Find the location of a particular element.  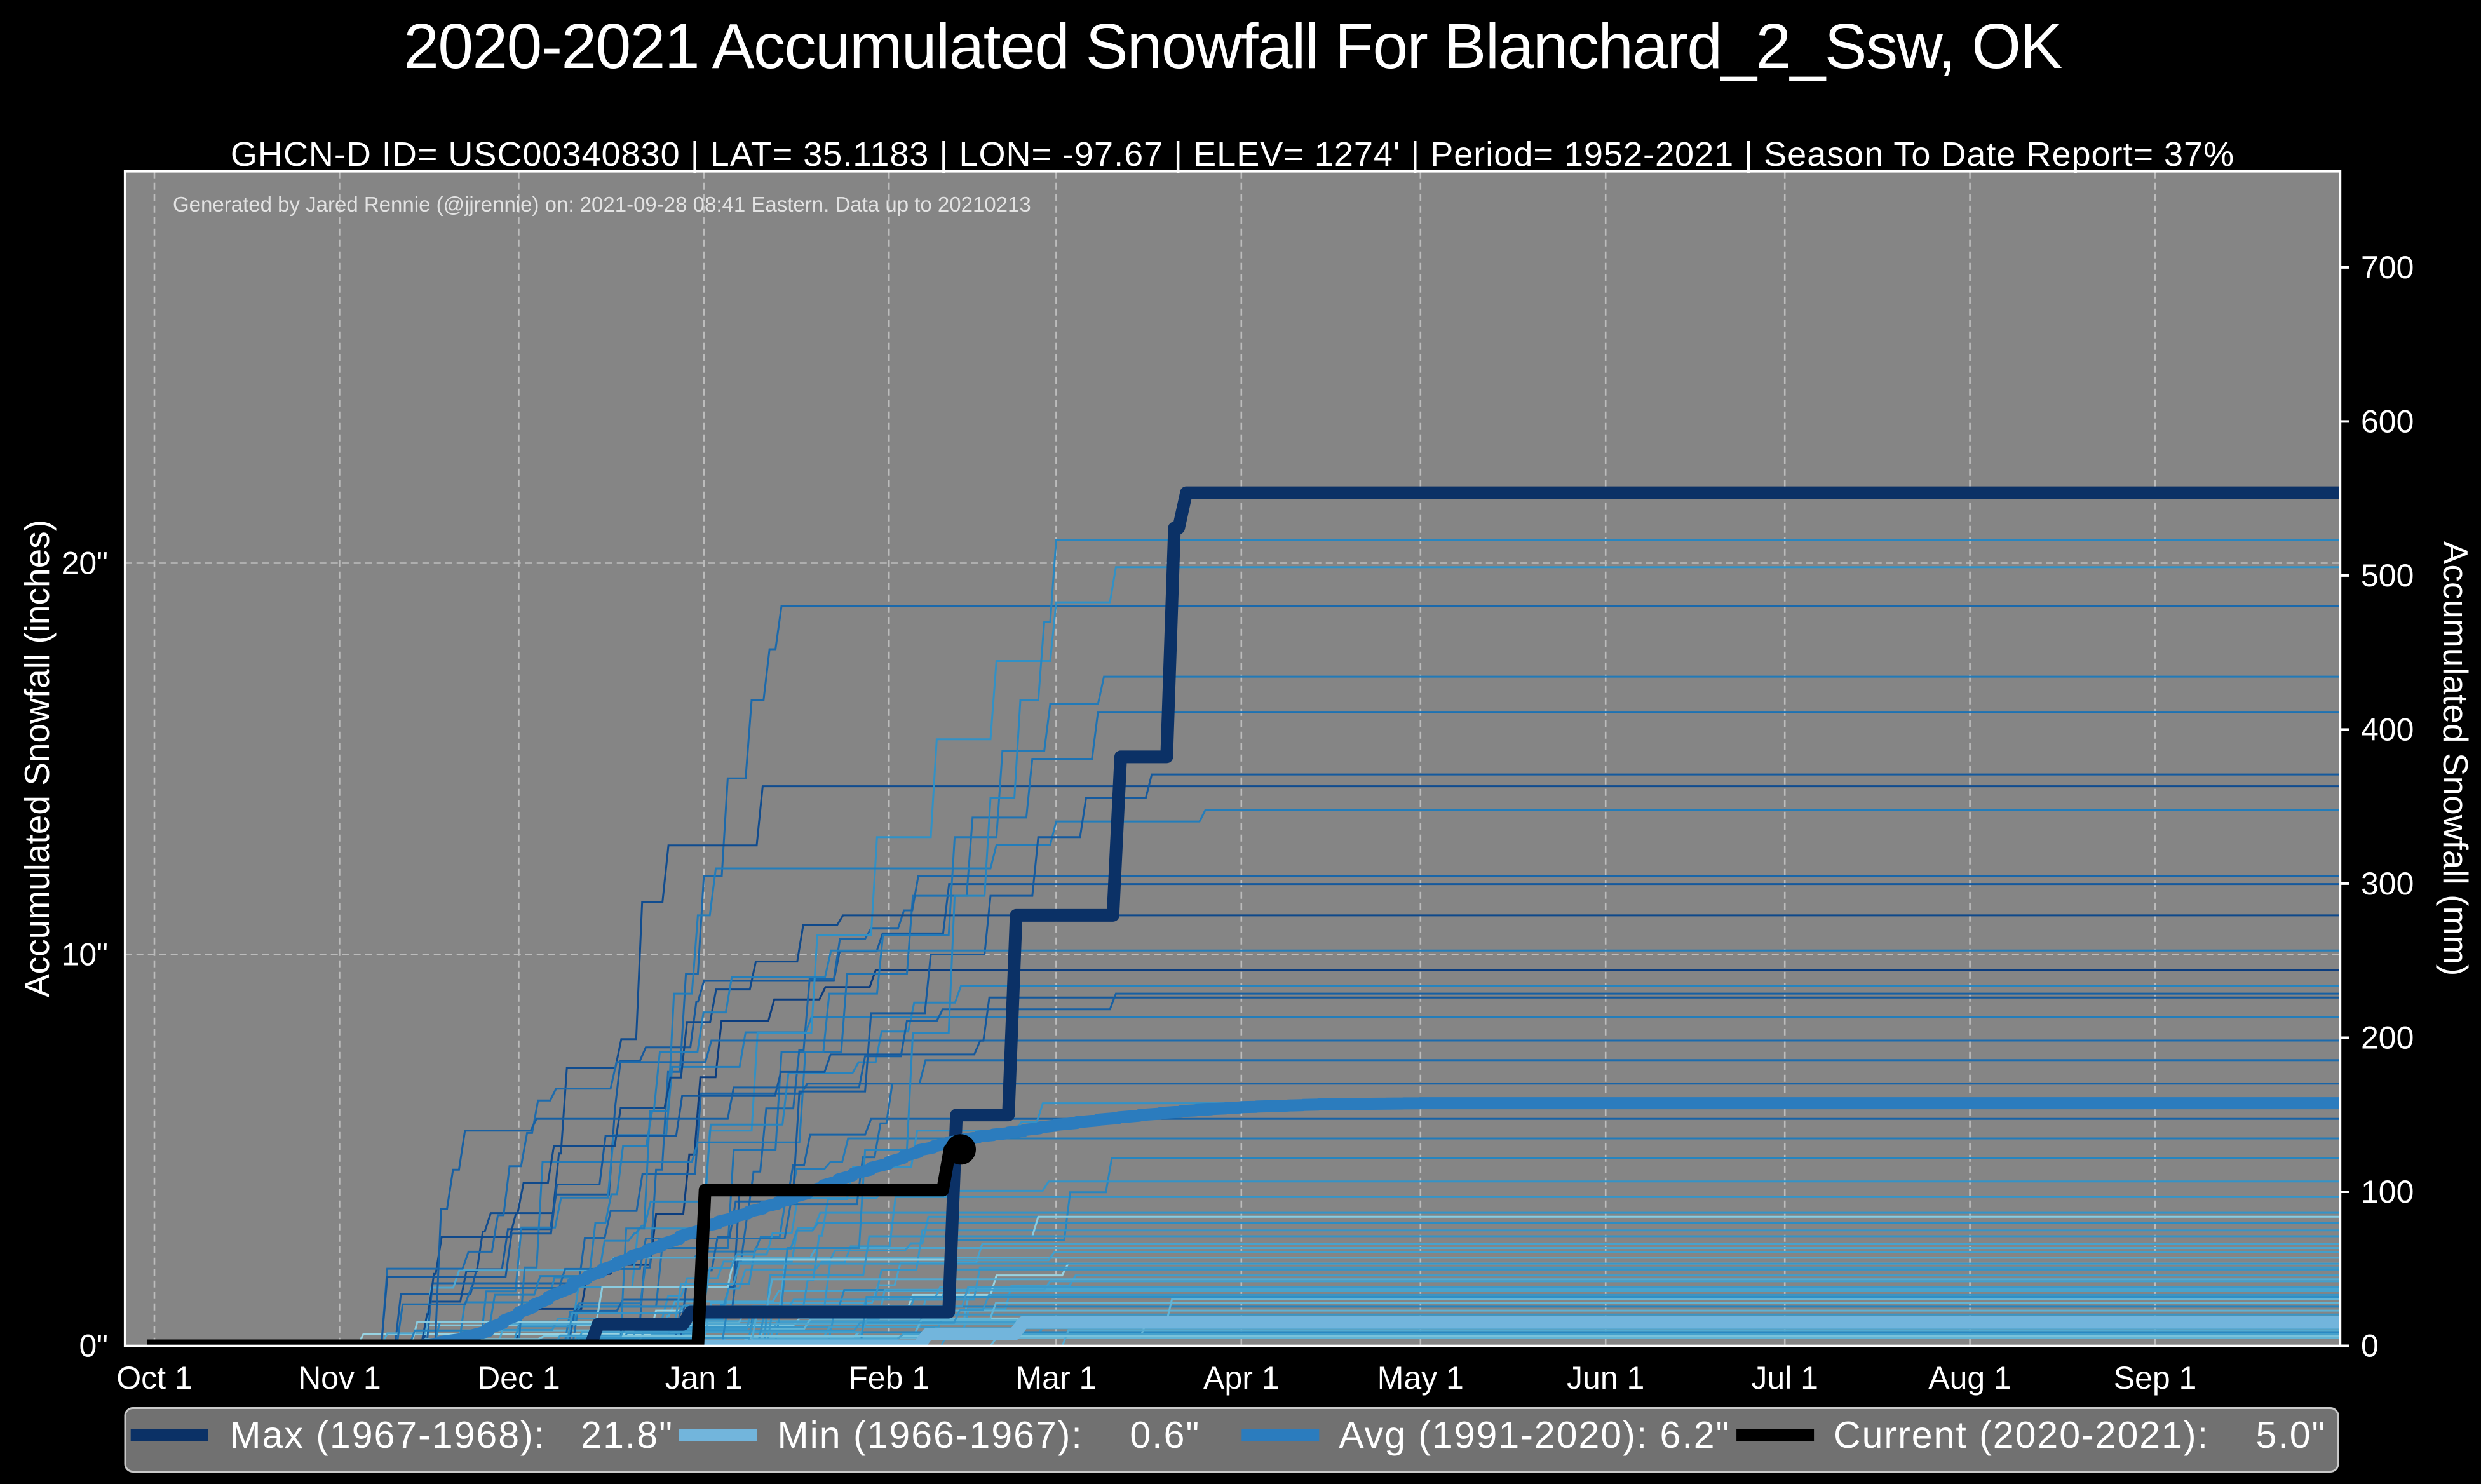

svg-text: Min (1966-1967): 0.6" is located at coordinates (990, 1435).